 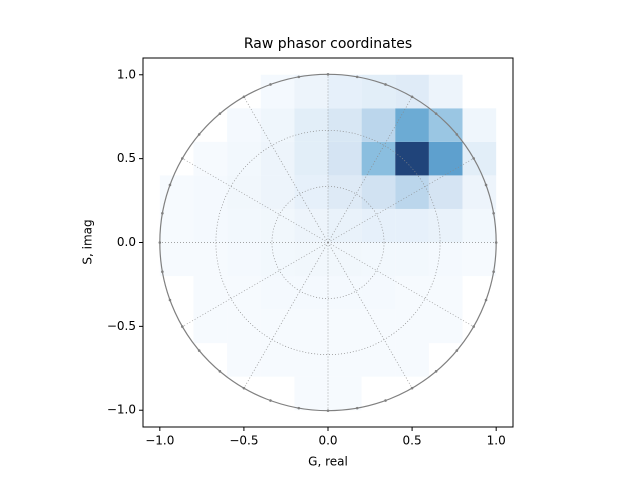 What do you see at coordinates (159, 441) in the screenshot?
I see `x-tick-label: −1.0` at bounding box center [159, 441].